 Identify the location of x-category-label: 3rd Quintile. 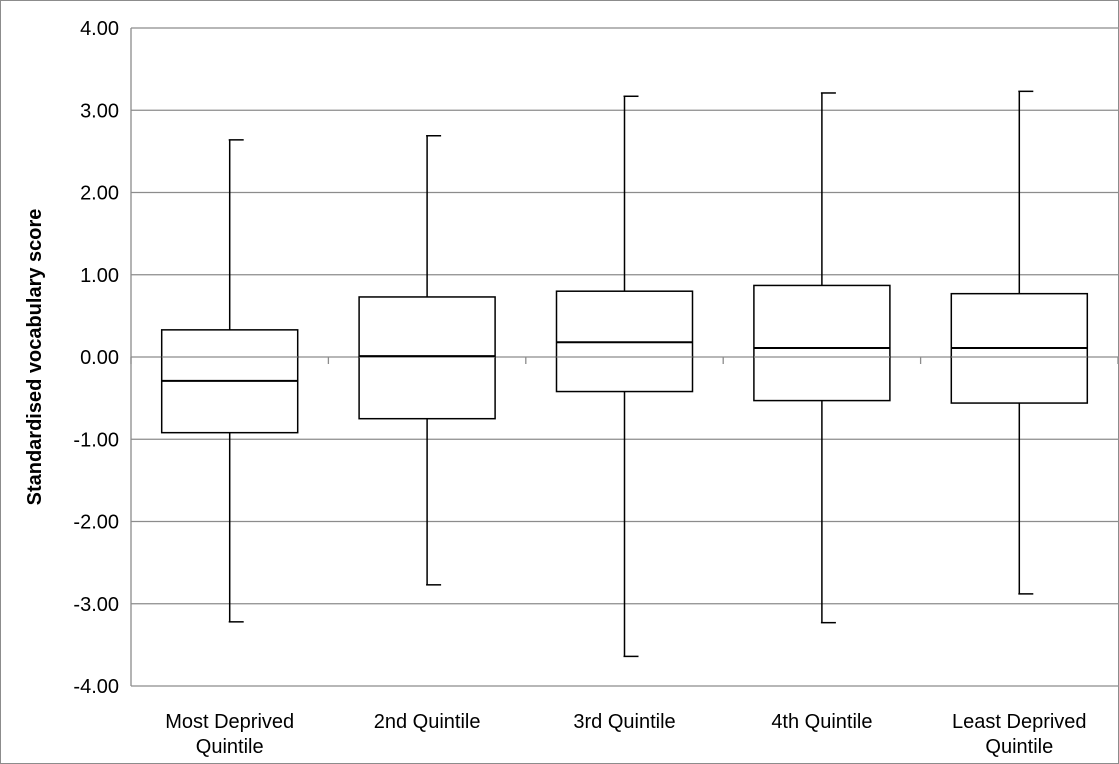
(624, 722).